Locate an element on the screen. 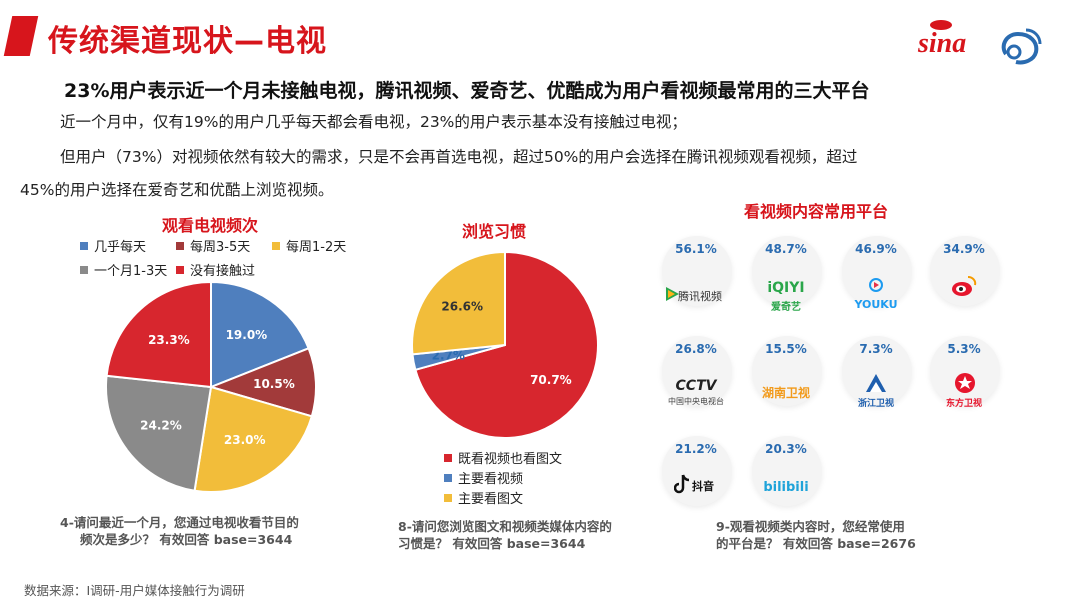 The image size is (1080, 608). platform-weibo: 34.9% is located at coordinates (964, 276).